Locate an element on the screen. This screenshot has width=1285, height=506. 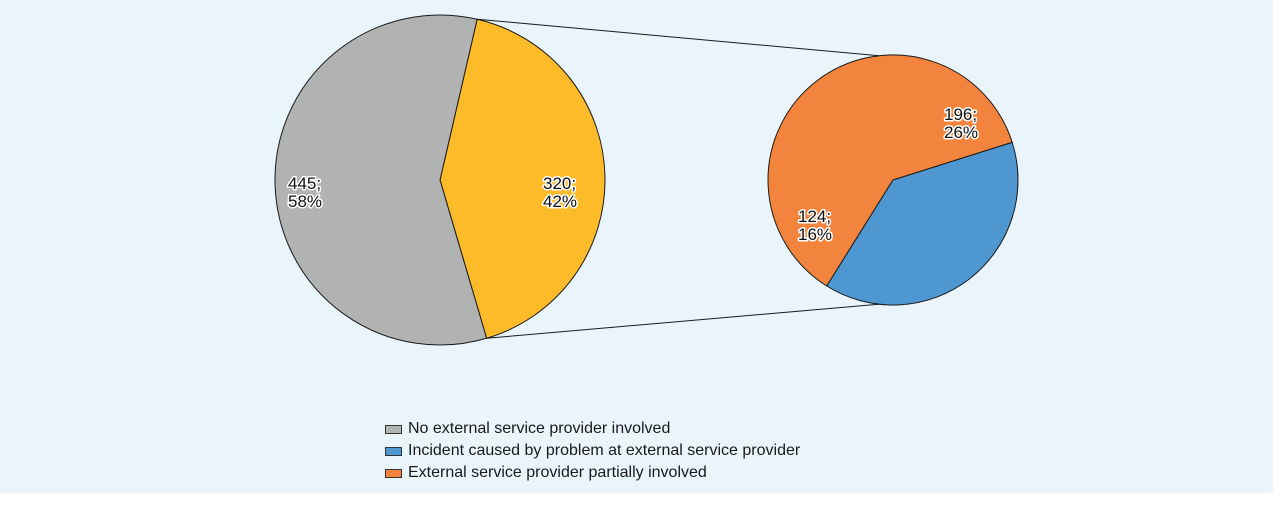
legend-item-no-external: No external service provider involved is located at coordinates (592, 429).